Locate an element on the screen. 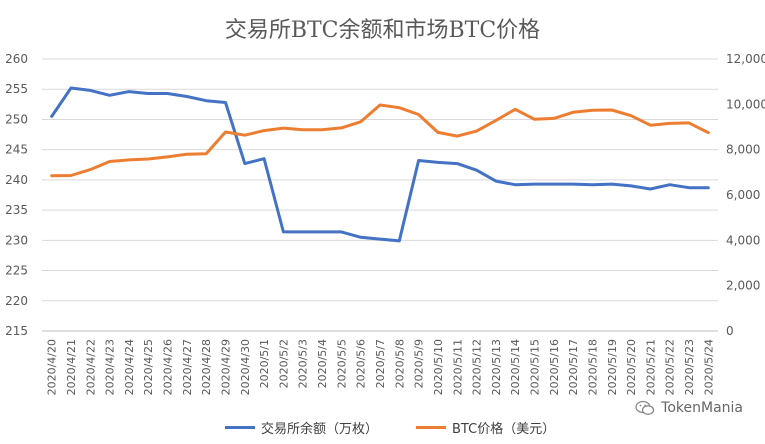 This screenshot has width=765, height=444. x-axis-tick-label: 2020/5/24 is located at coordinates (708, 367).